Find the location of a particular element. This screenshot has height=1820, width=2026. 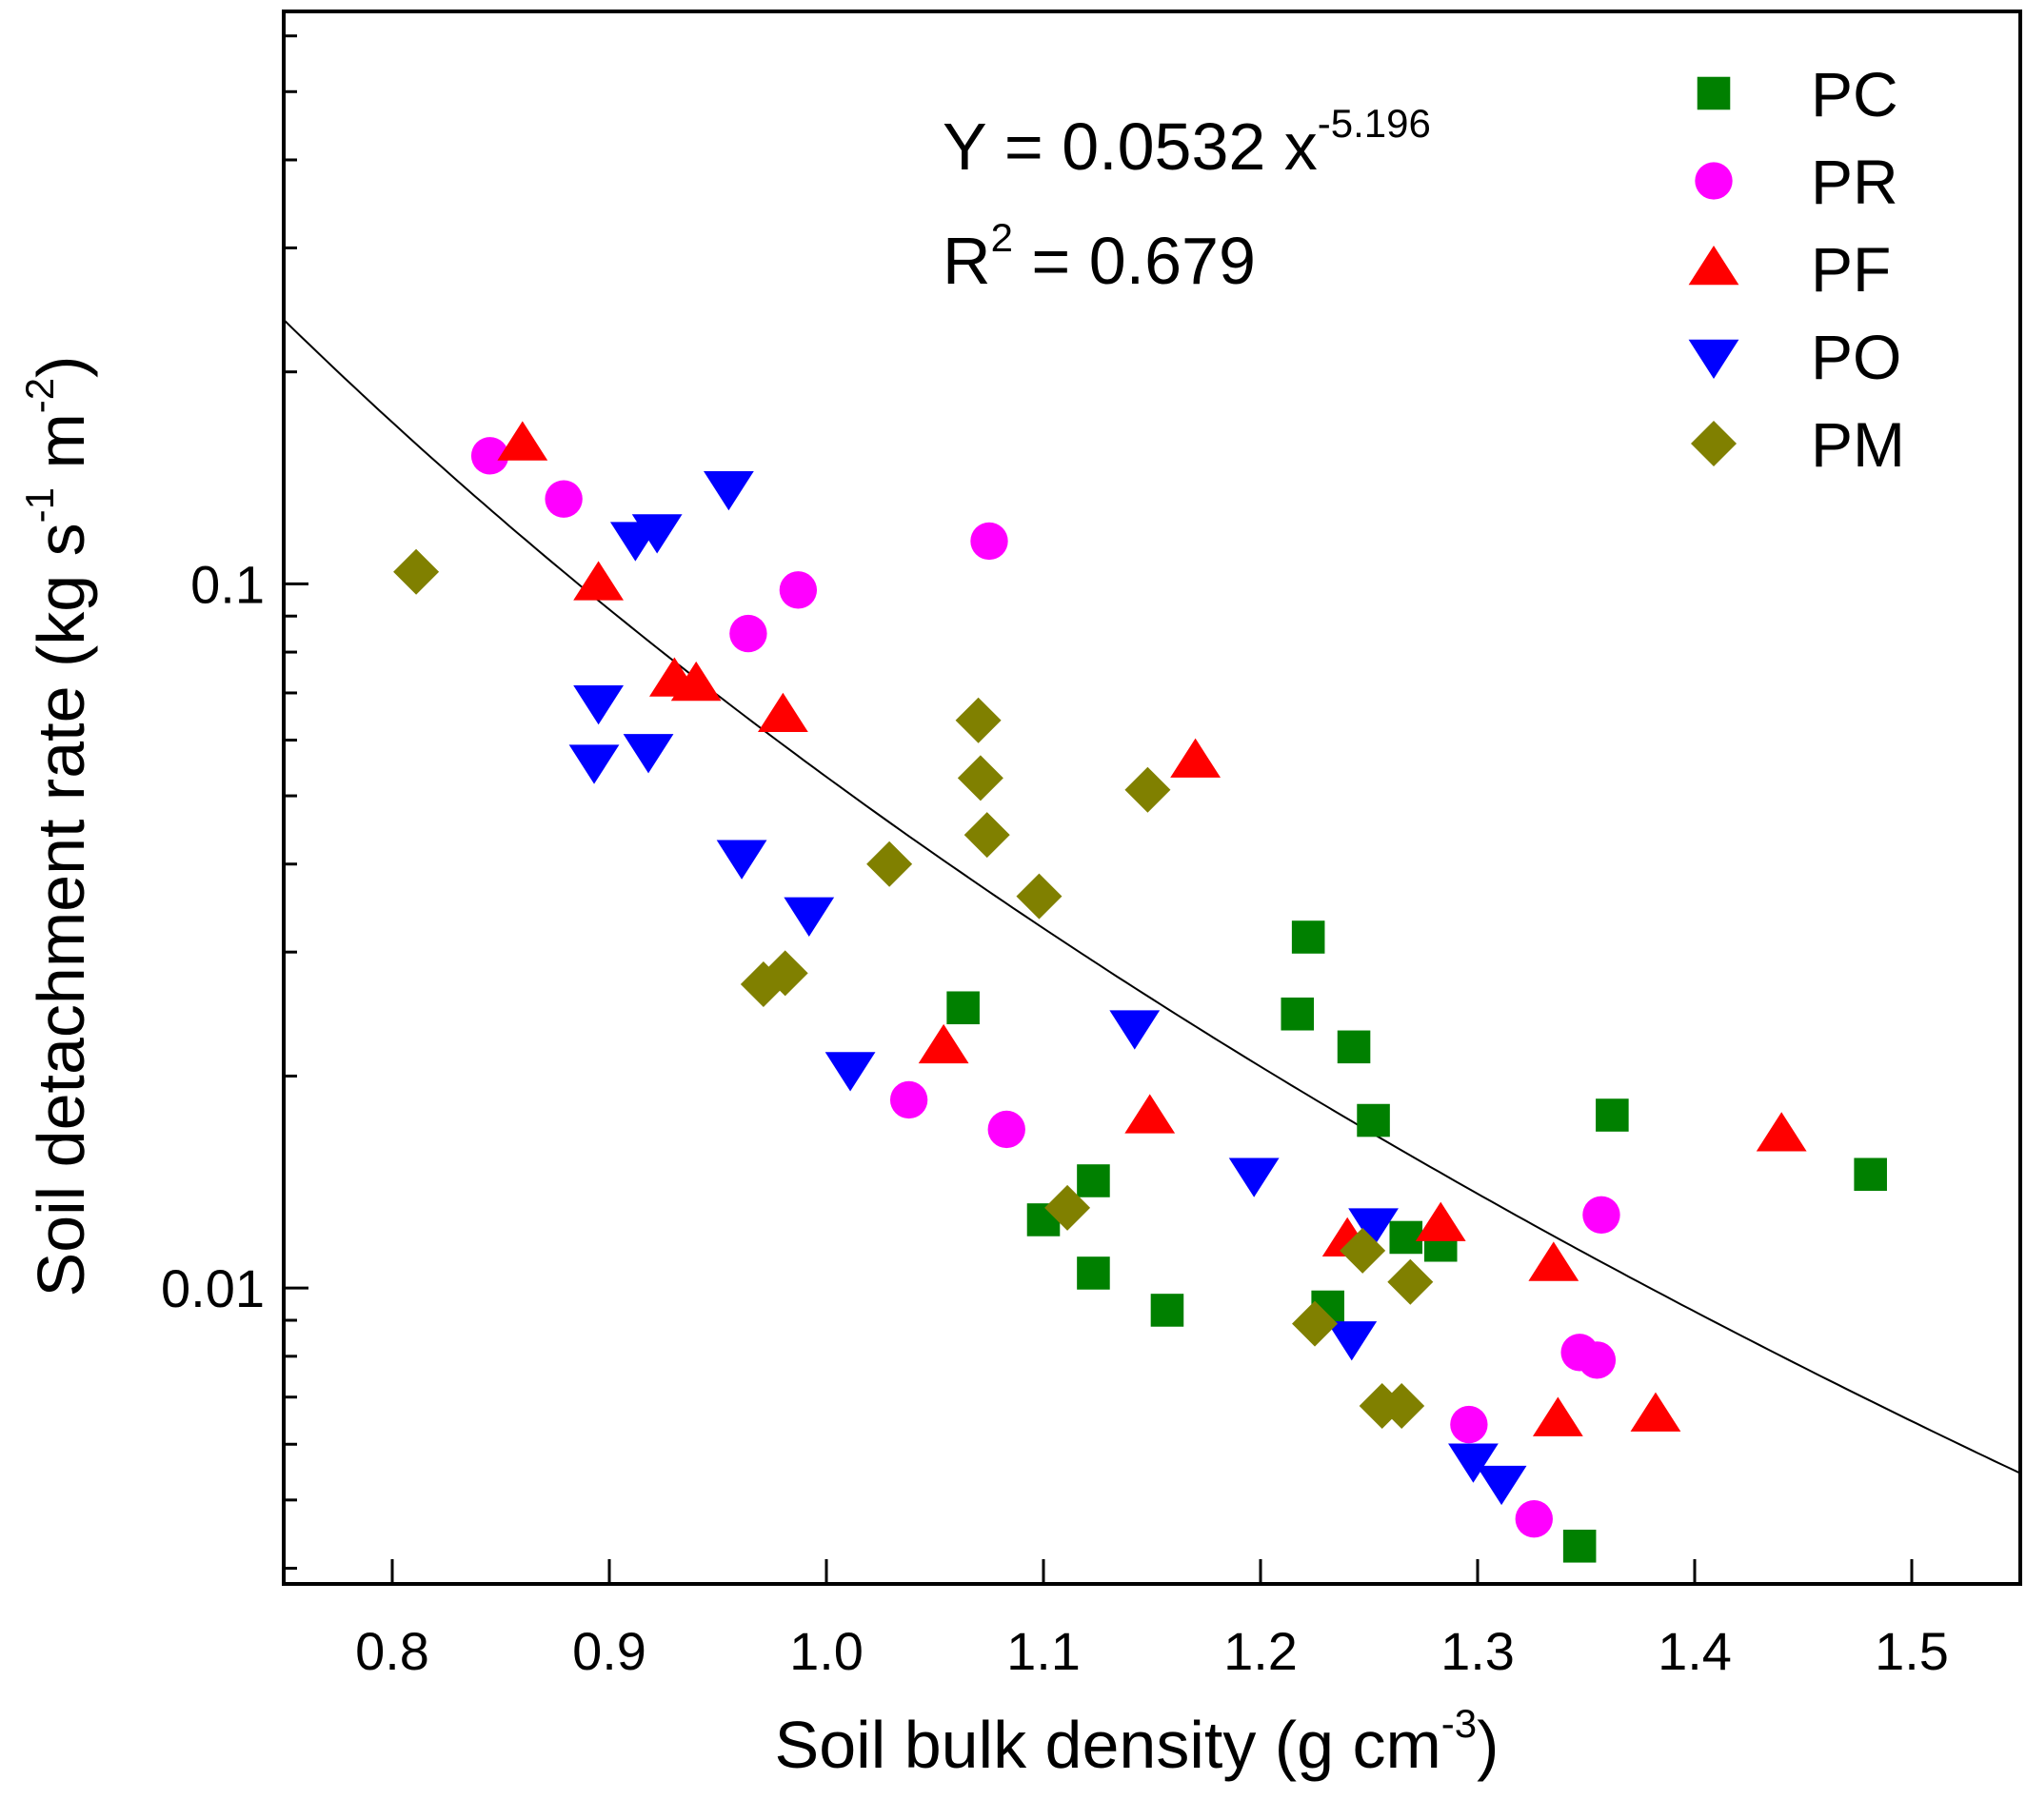

x-tick-label: 1.4 is located at coordinates (1695, 1651).